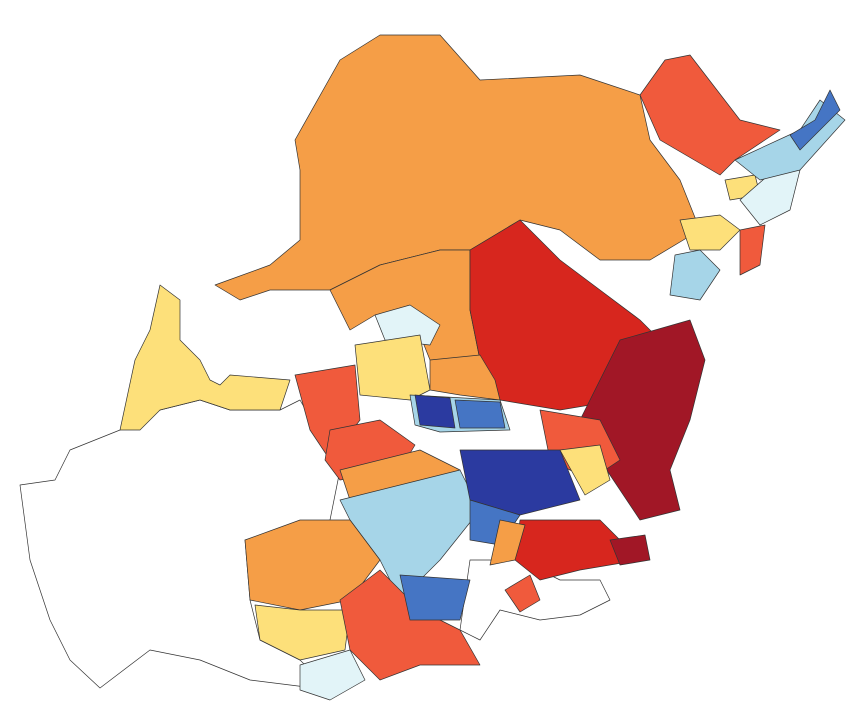 The width and height of the screenshot is (850, 702). What do you see at coordinates (630, 550) in the screenshot?
I see `area-dark-red` at bounding box center [630, 550].